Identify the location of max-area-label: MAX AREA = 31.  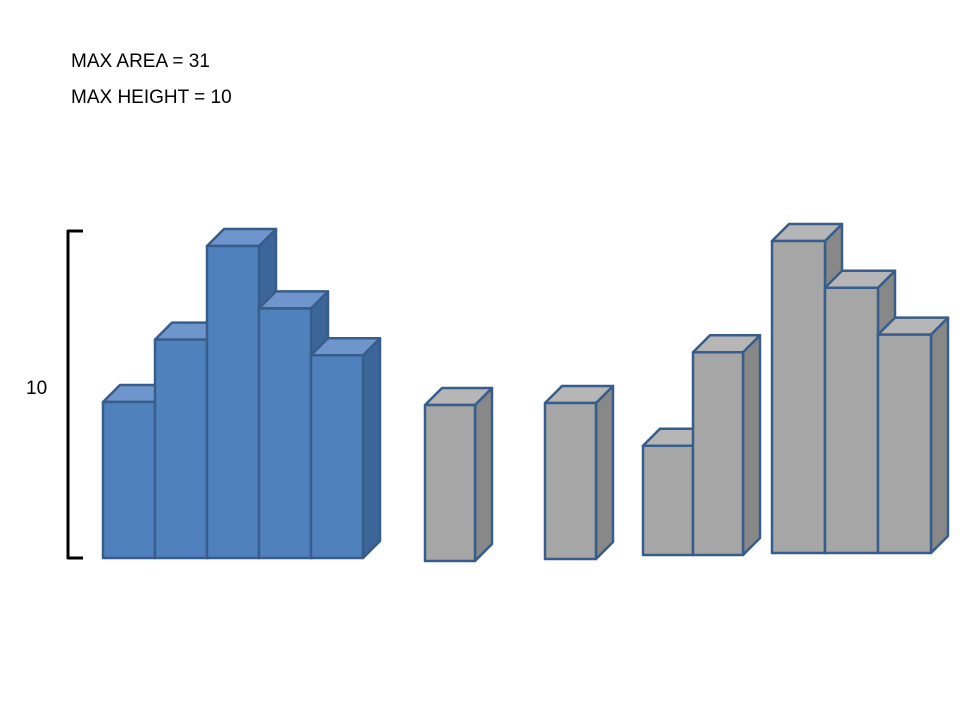
(140, 61).